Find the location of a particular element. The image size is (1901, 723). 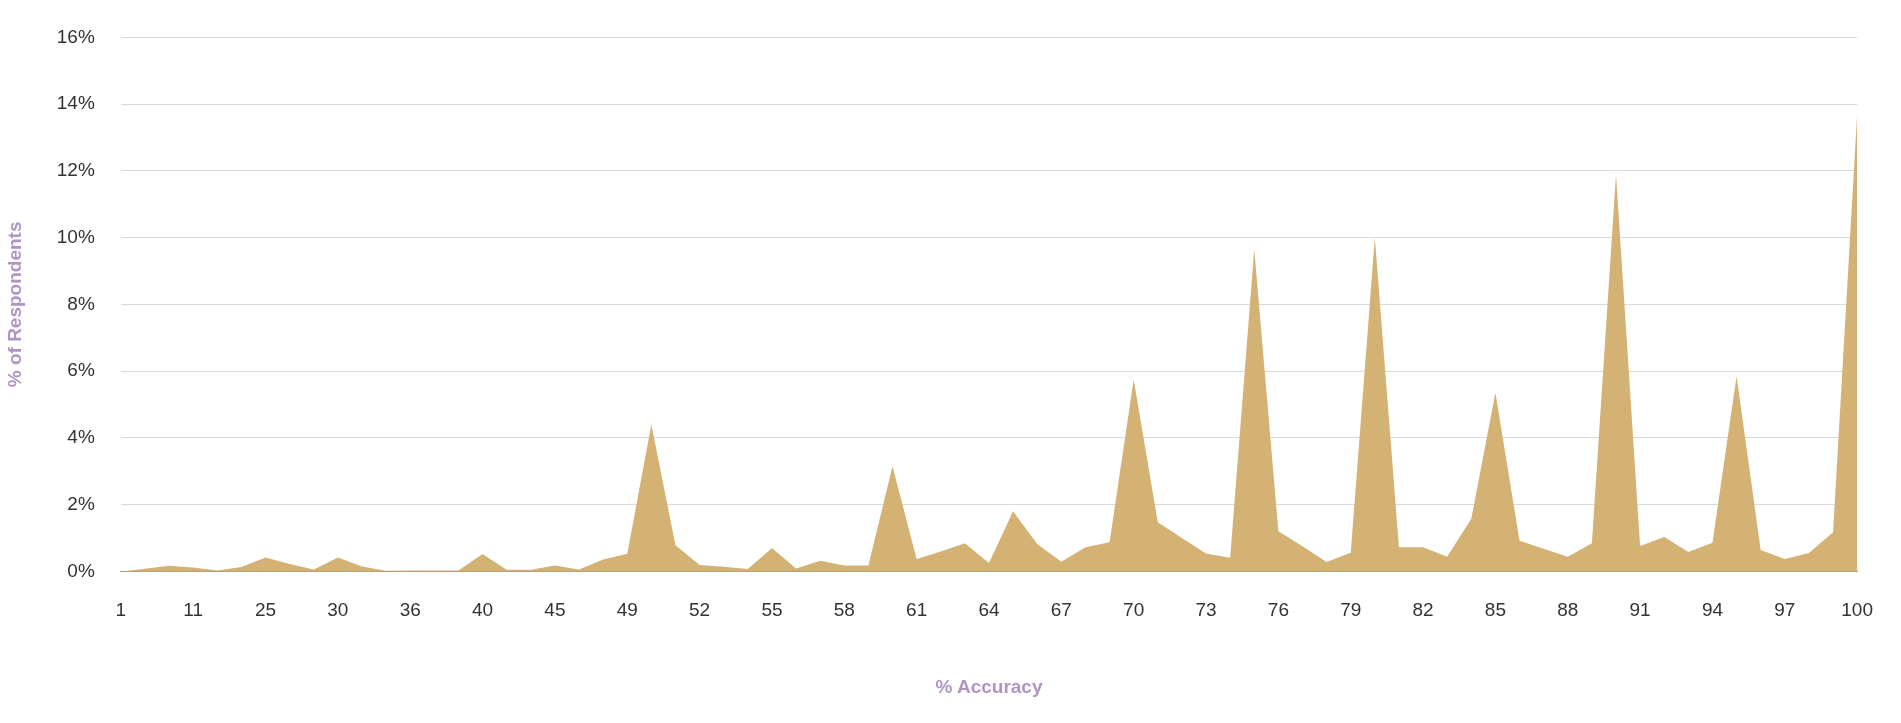

x-tick-label: 73 is located at coordinates (1206, 610).